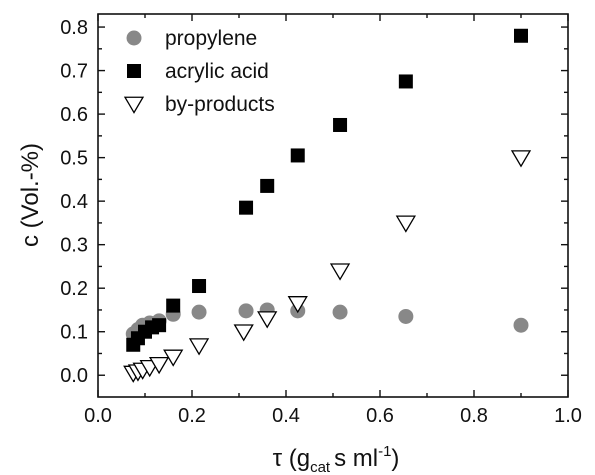 The width and height of the screenshot is (595, 475). Describe the element at coordinates (320, 467) in the screenshot. I see `x-axis-label-sub: cat` at that location.